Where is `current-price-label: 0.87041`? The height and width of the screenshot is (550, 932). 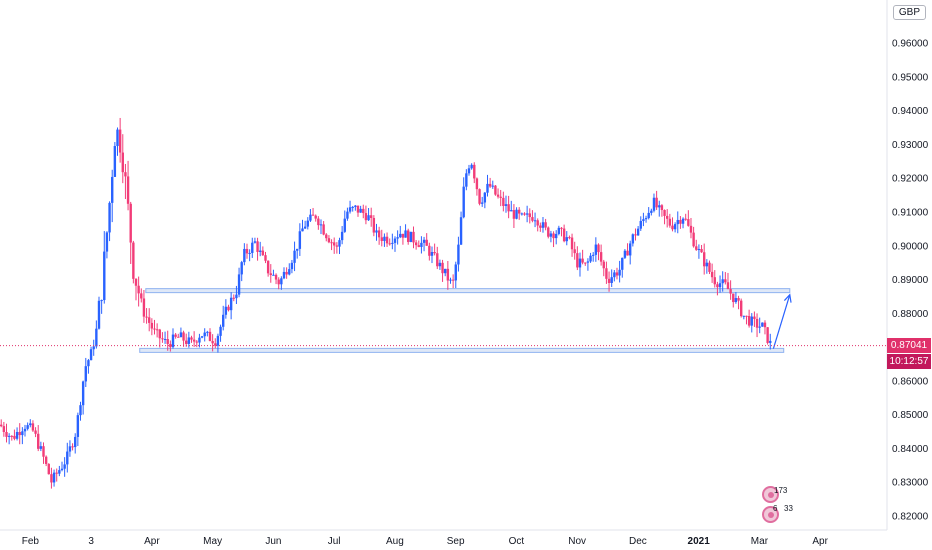
current-price-label: 0.87041 is located at coordinates (909, 346).